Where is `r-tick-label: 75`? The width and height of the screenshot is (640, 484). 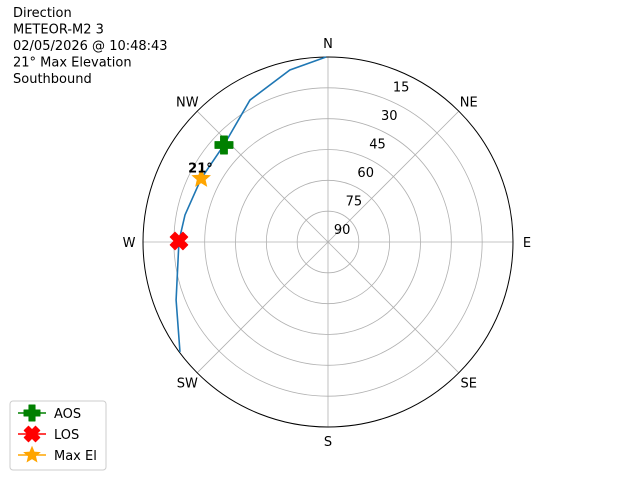
r-tick-label: 75 is located at coordinates (354, 201).